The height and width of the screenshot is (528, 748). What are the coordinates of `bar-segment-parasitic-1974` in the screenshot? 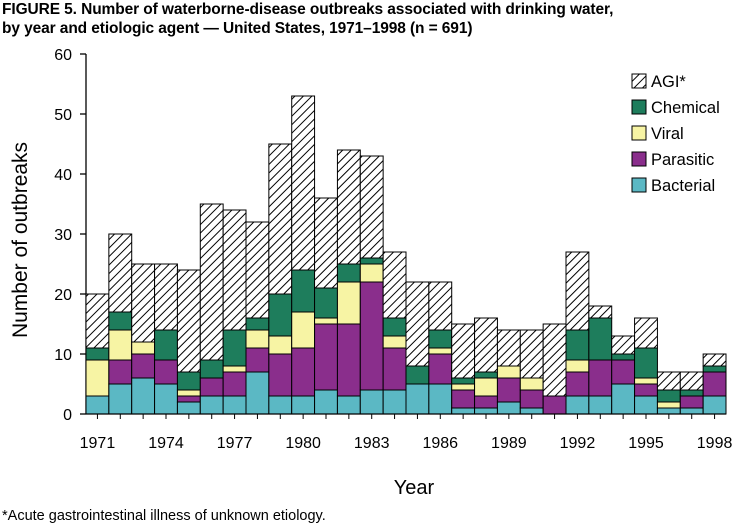 It's located at (166, 372).